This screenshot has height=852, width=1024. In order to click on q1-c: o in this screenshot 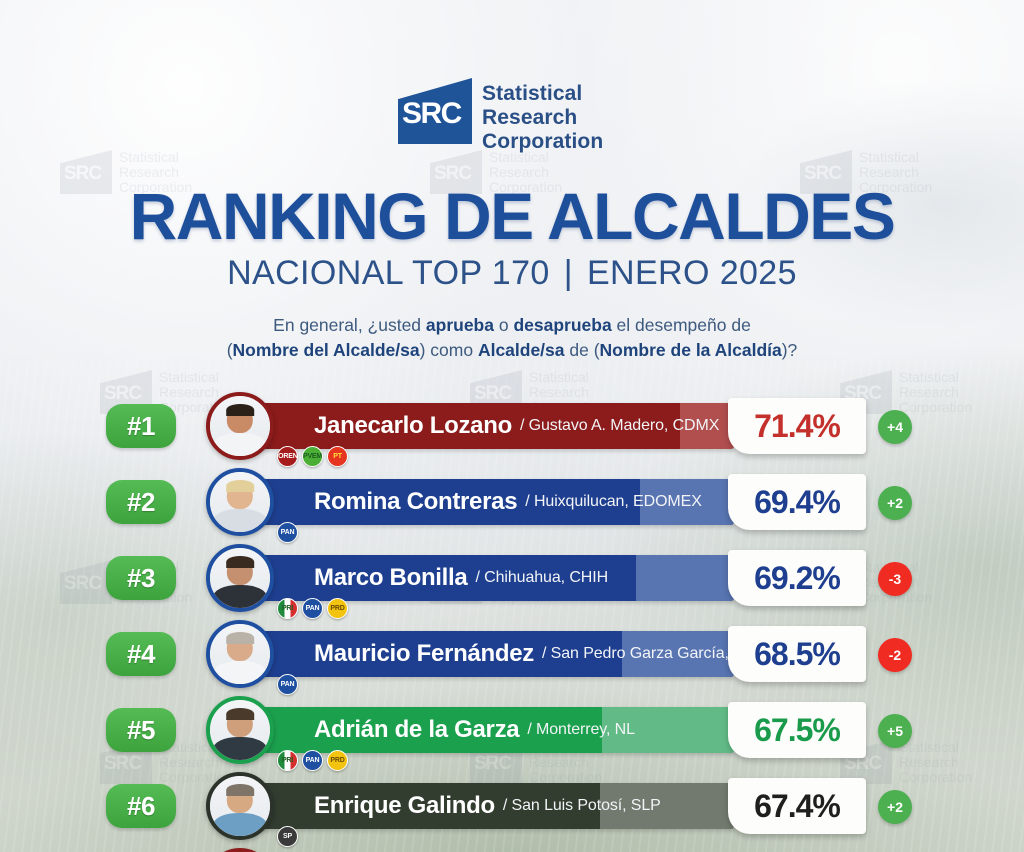, I will do `click(503, 325)`.